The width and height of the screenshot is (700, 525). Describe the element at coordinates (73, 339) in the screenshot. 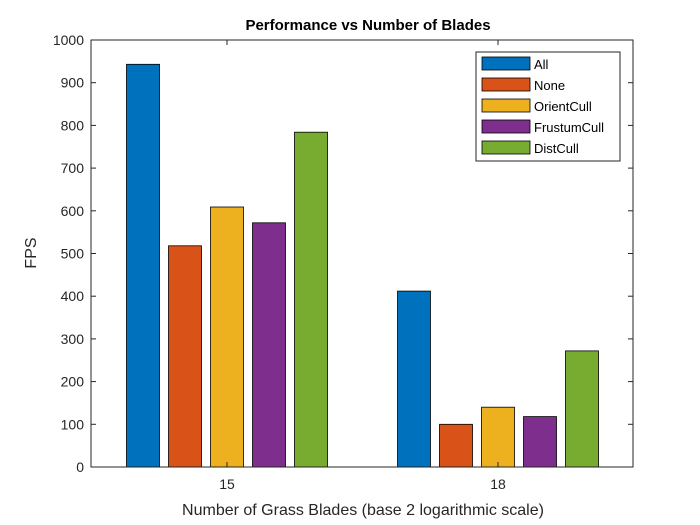

I see `y-tick-label: 300` at that location.